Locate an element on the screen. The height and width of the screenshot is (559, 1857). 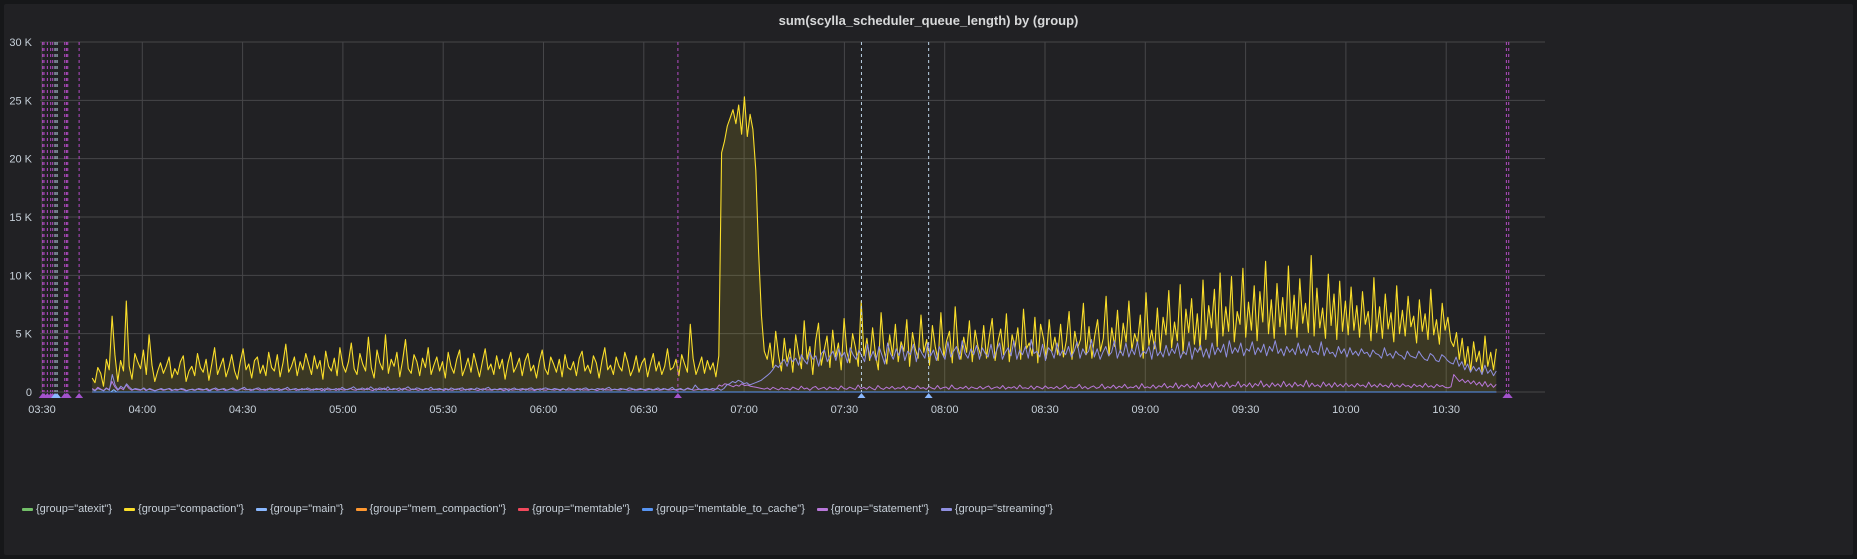
legend-label: {group="statement"} is located at coordinates (879, 509).